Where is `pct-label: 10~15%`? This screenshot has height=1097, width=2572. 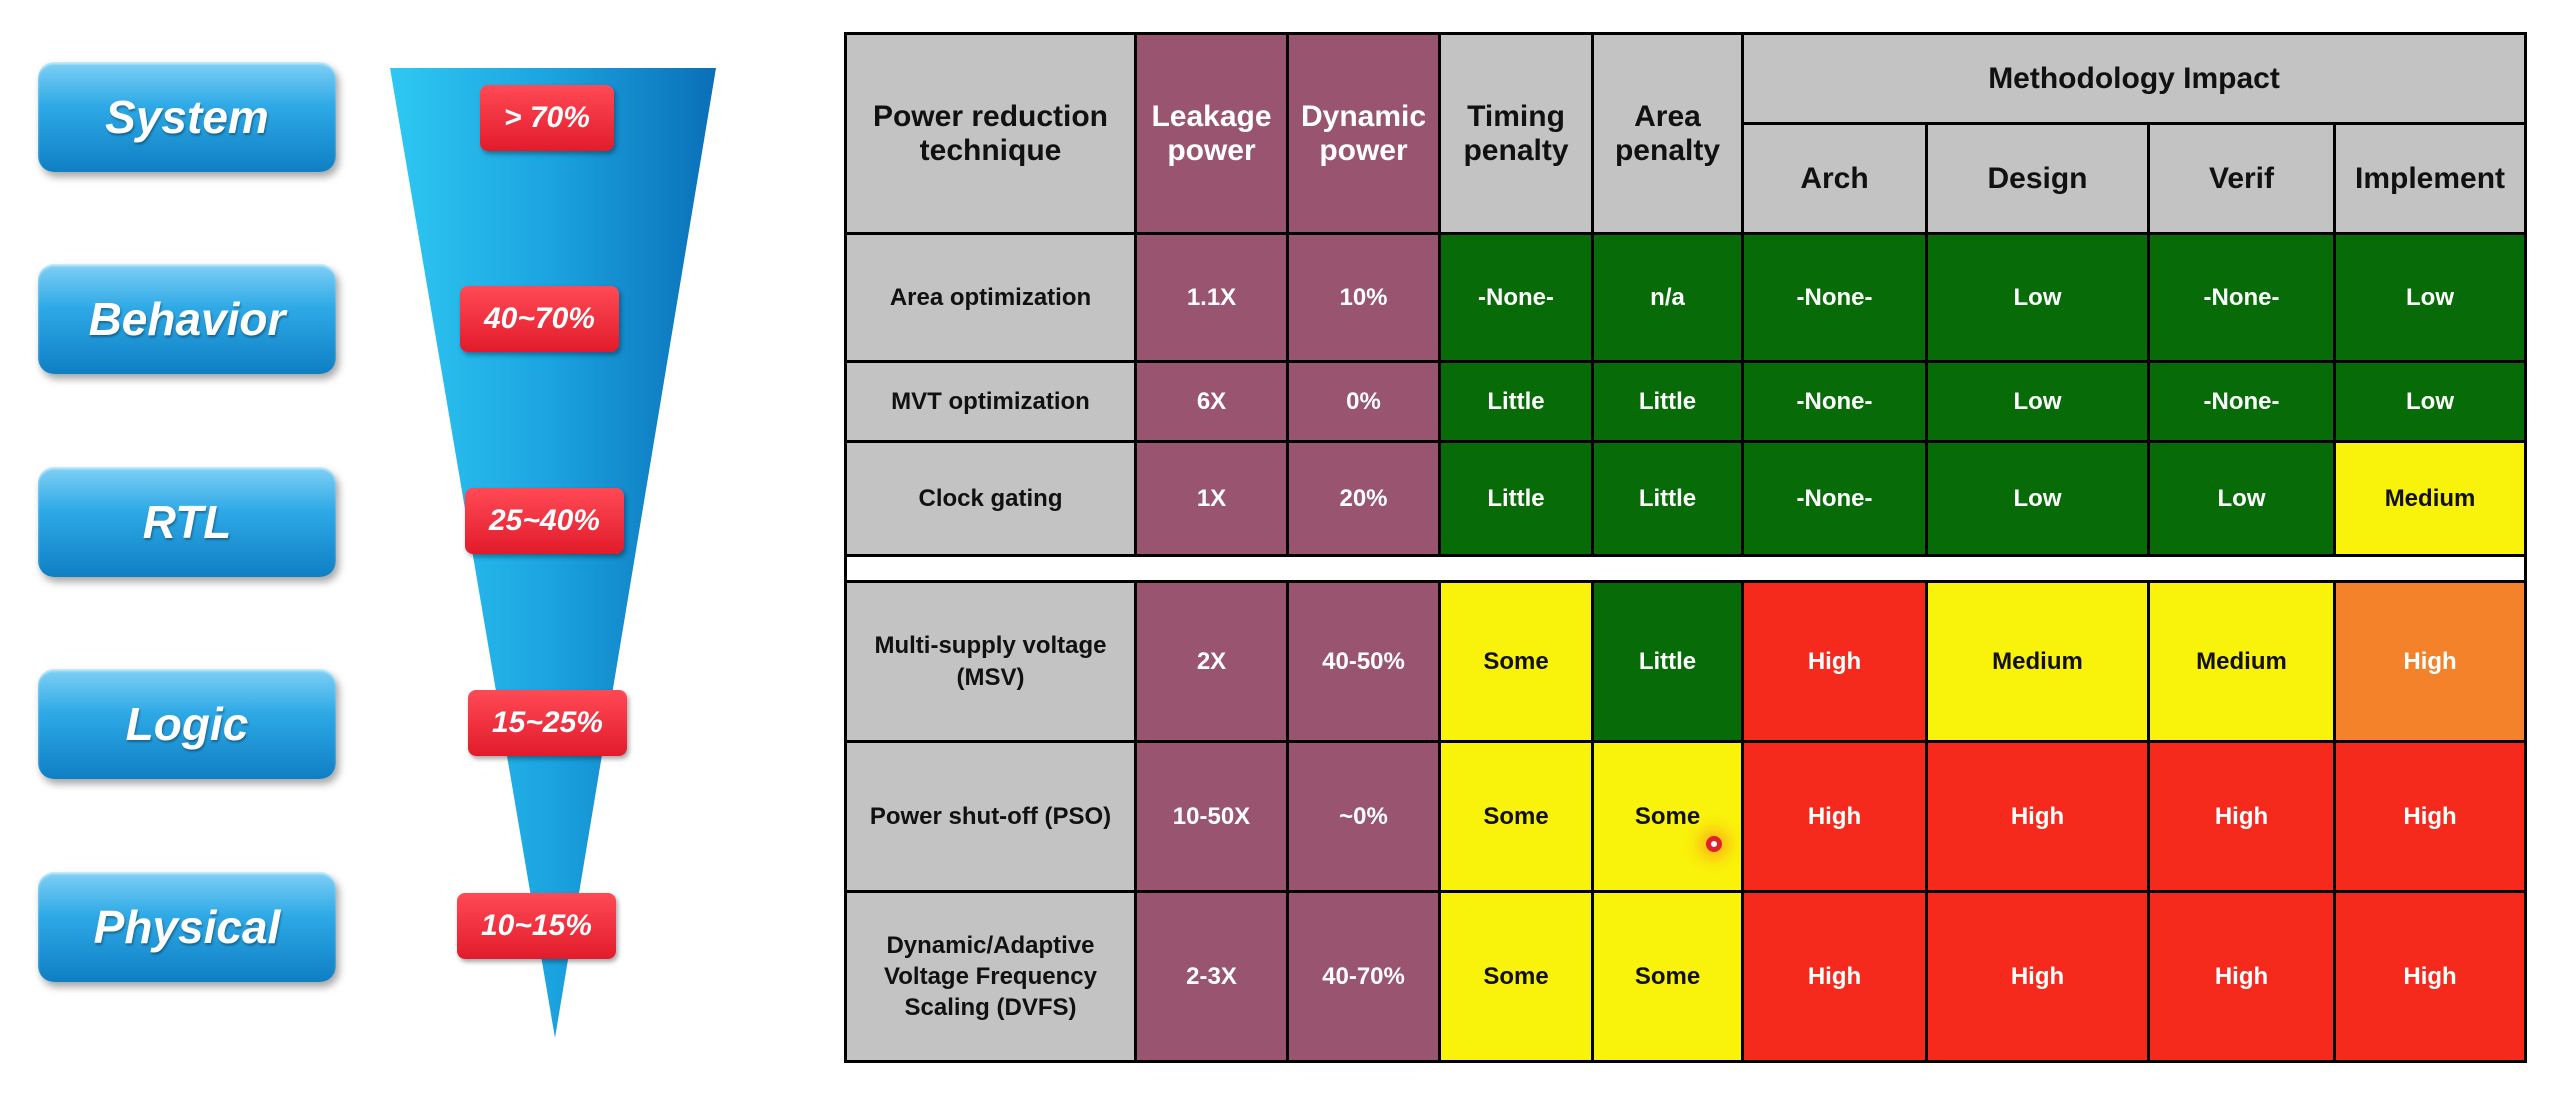 pct-label: 10~15% is located at coordinates (536, 925).